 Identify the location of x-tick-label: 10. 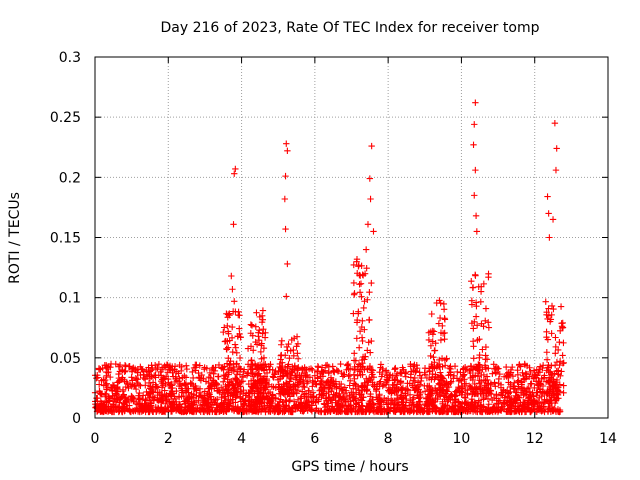
(462, 439).